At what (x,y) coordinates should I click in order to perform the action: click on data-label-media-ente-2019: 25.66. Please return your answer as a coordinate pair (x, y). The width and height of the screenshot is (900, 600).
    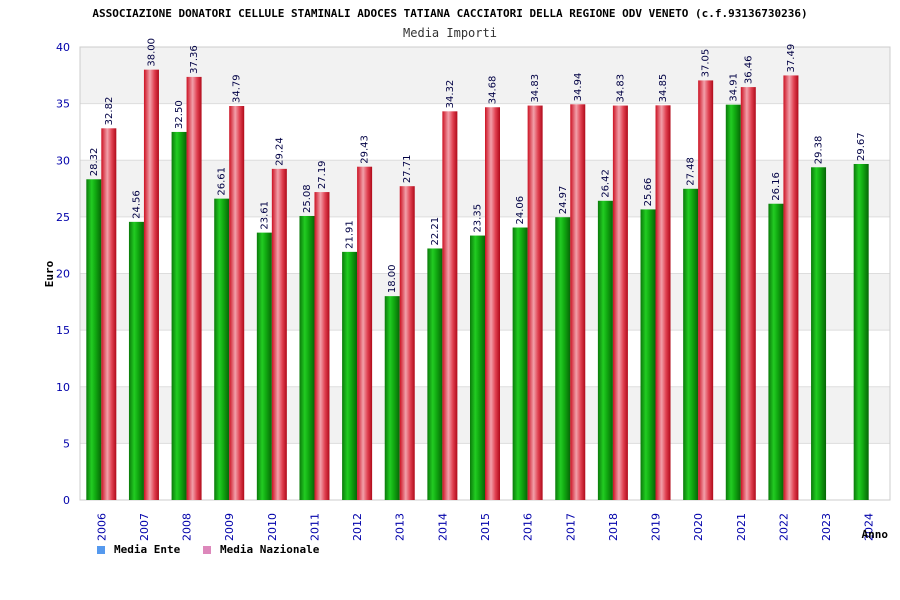
    Looking at the image, I should click on (648, 192).